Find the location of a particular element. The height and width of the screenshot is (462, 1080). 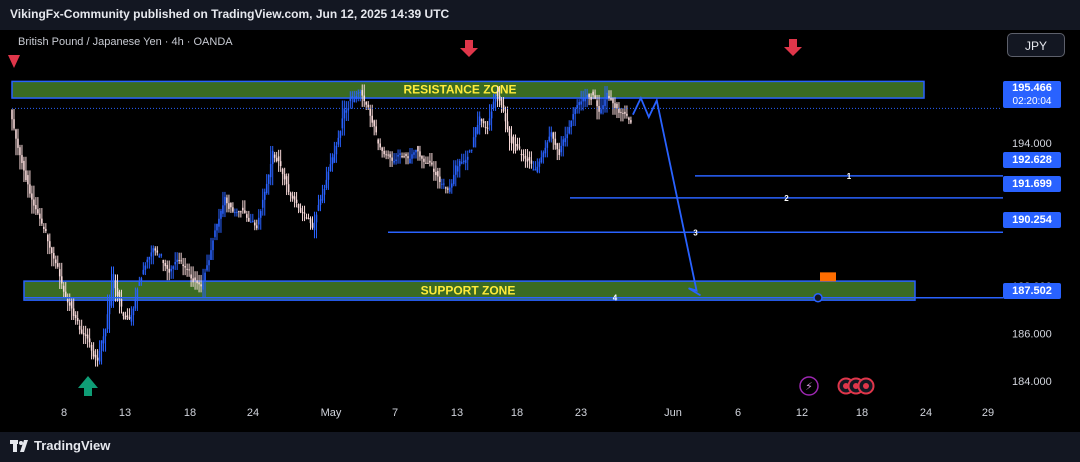

level-3-price-tag: 190.254 is located at coordinates (1032, 220).